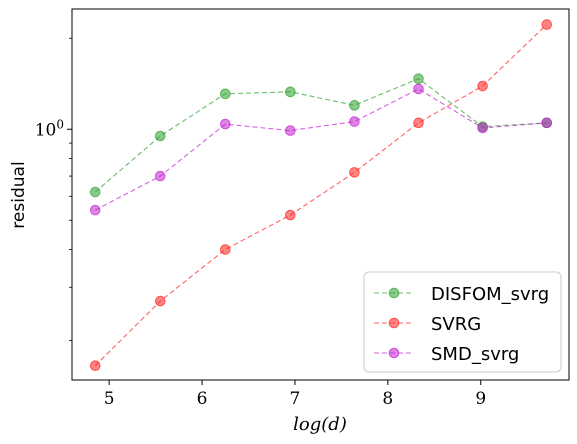  I want to click on y-axis-label: residual, so click(19, 194).